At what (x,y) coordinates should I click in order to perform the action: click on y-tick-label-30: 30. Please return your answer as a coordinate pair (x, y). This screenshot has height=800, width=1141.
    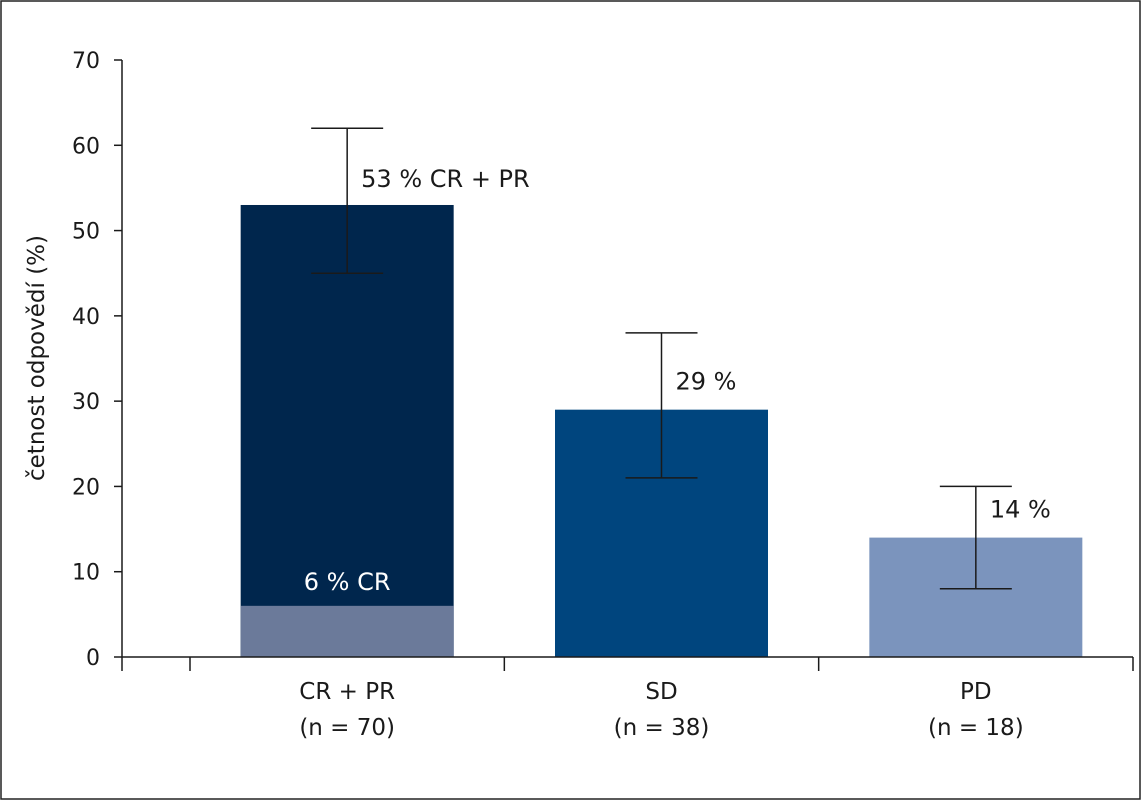
    Looking at the image, I should click on (86, 402).